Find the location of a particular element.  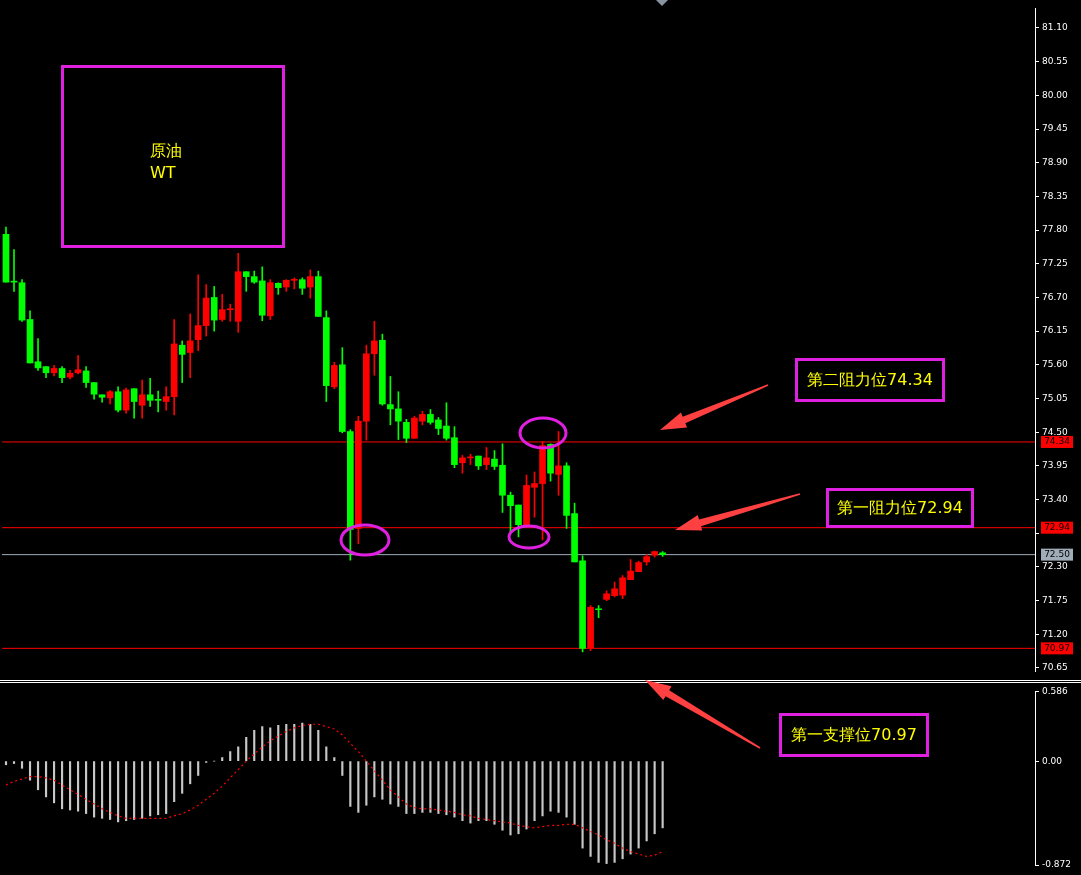

annotation: 第一阻力位72.94 is located at coordinates (900, 508).